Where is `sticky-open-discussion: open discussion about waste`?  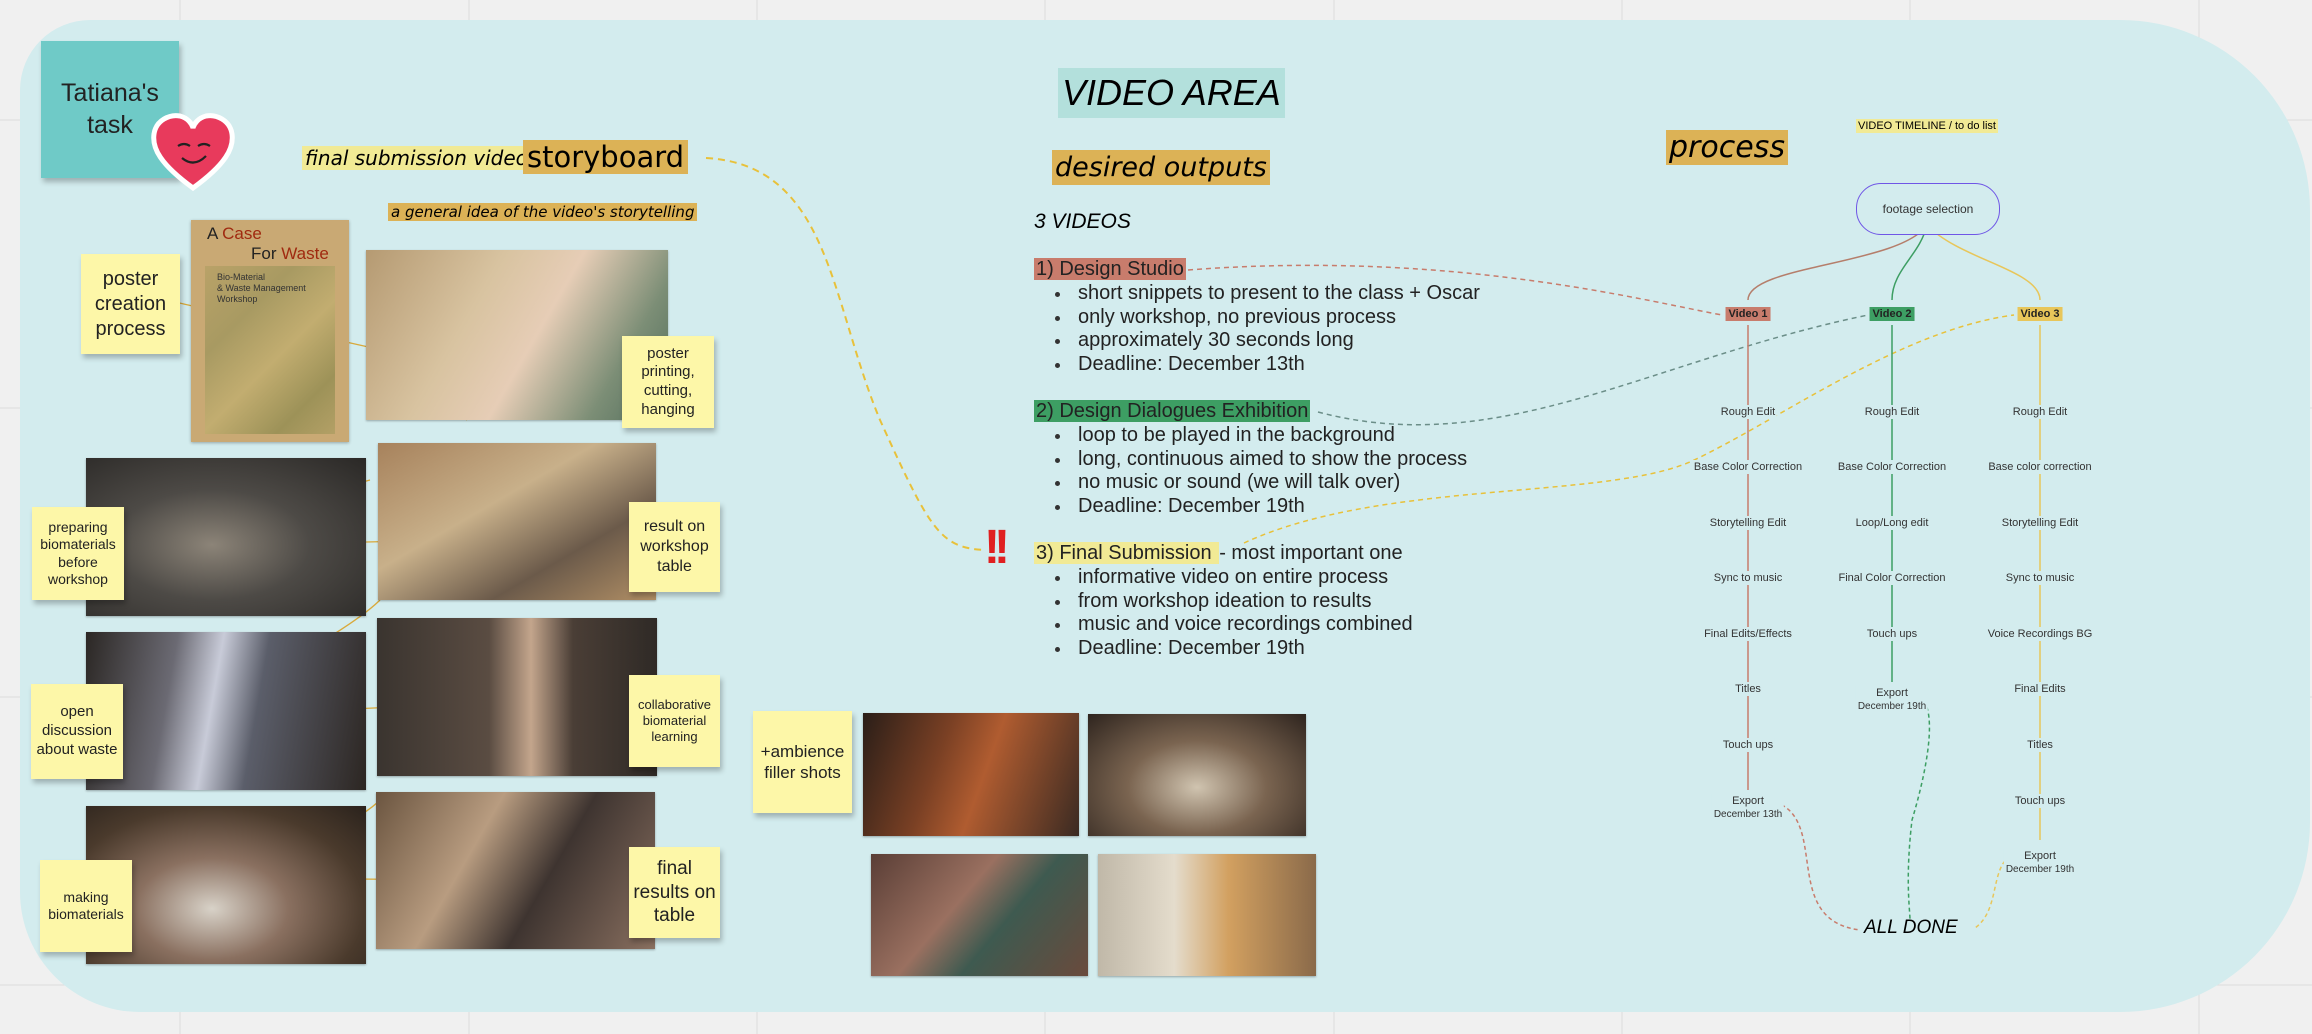 sticky-open-discussion: open discussion about waste is located at coordinates (77, 731).